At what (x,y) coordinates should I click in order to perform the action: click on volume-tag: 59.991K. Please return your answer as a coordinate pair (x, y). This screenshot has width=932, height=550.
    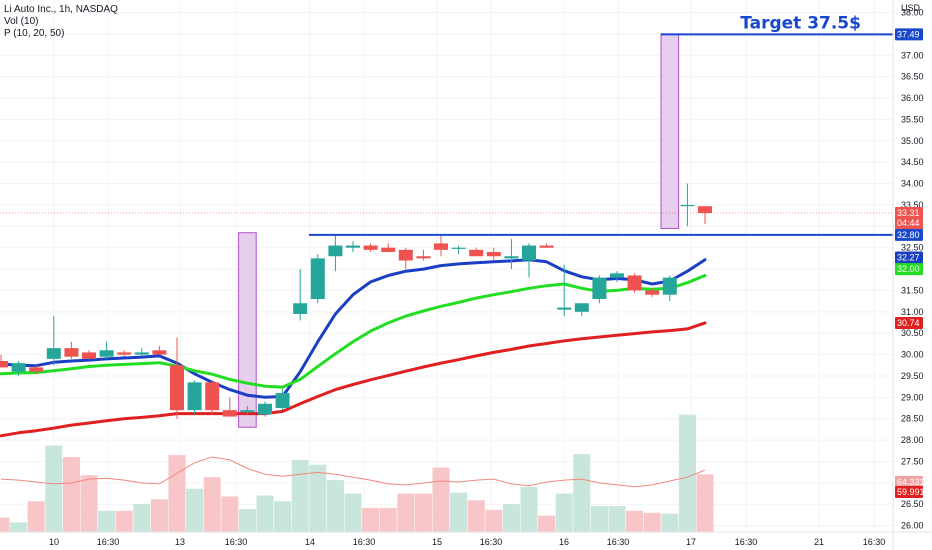
    Looking at the image, I should click on (914, 492).